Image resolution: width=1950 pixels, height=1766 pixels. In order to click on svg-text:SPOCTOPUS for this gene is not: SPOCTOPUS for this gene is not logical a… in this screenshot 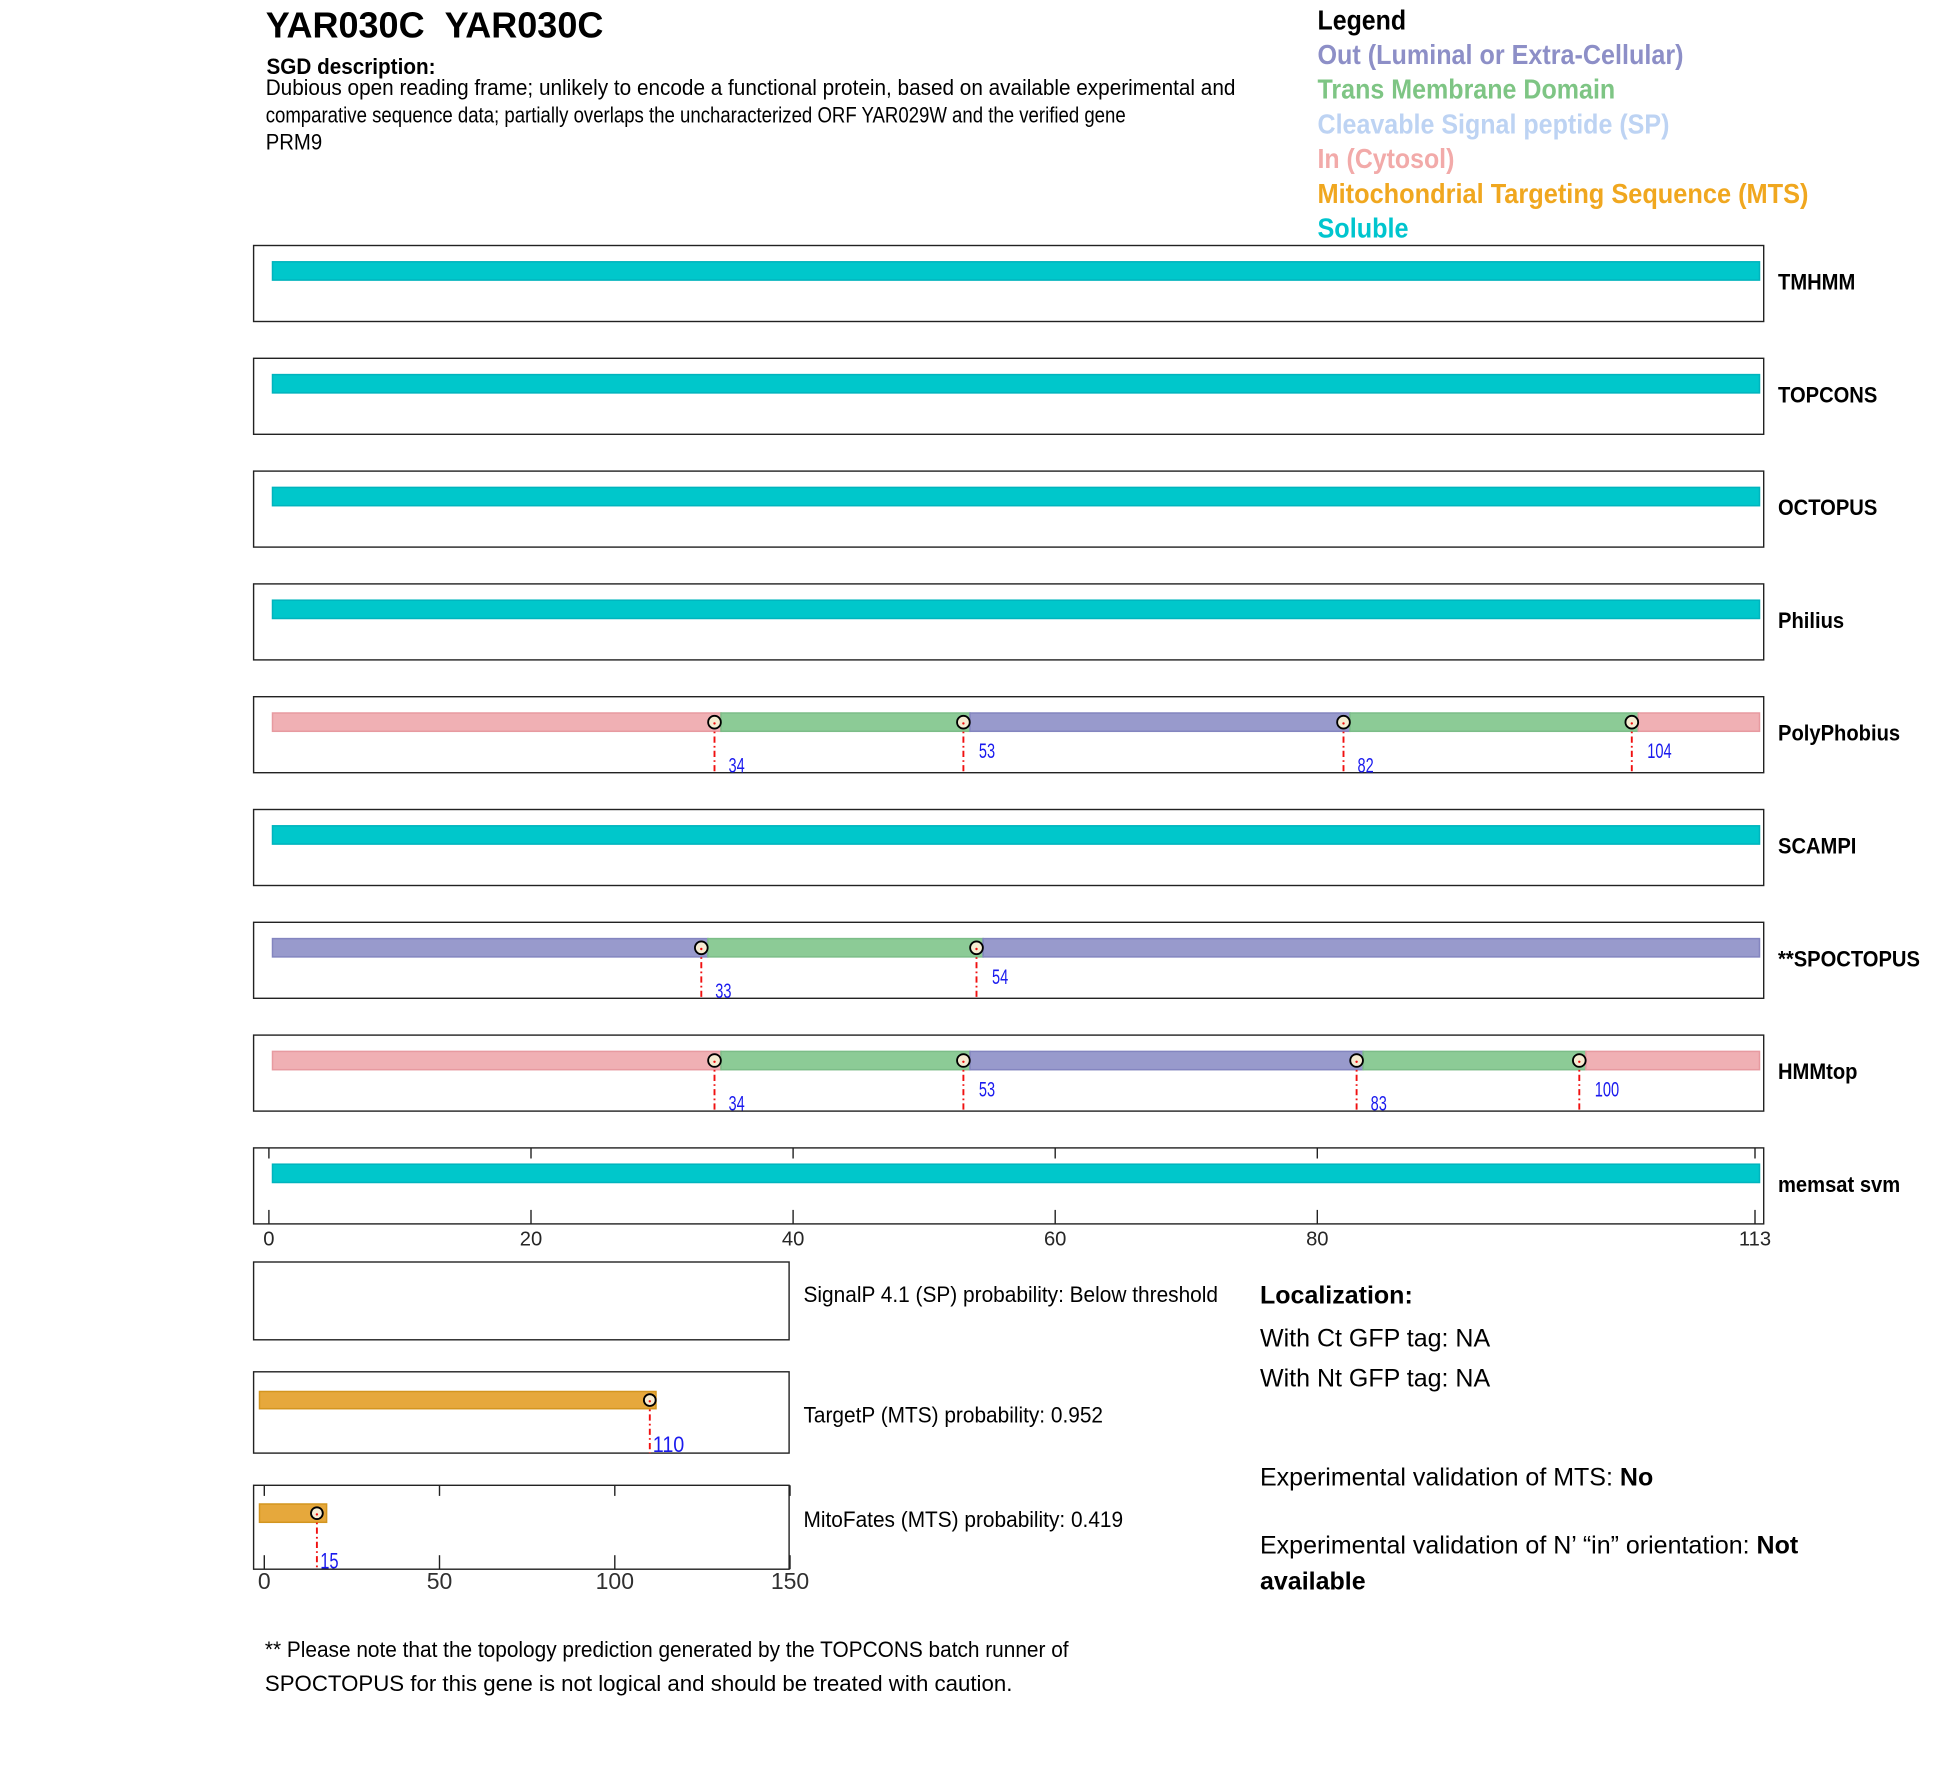, I will do `click(639, 1683)`.